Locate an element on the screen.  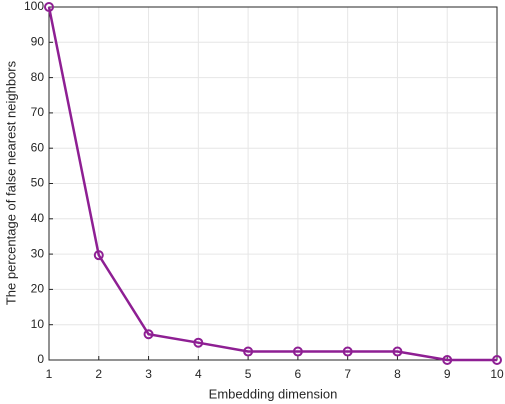
y-tick-label: 40 is located at coordinates (38, 218).